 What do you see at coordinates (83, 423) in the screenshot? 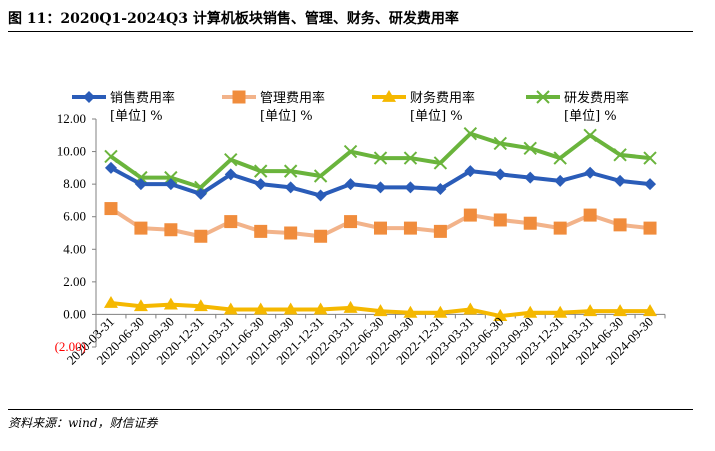
I see `source-note: 资料来源：wind，财信证券` at bounding box center [83, 423].